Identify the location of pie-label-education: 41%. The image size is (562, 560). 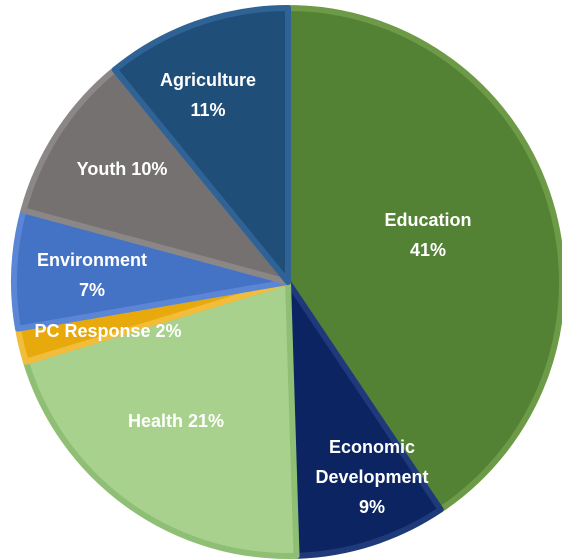
(428, 250).